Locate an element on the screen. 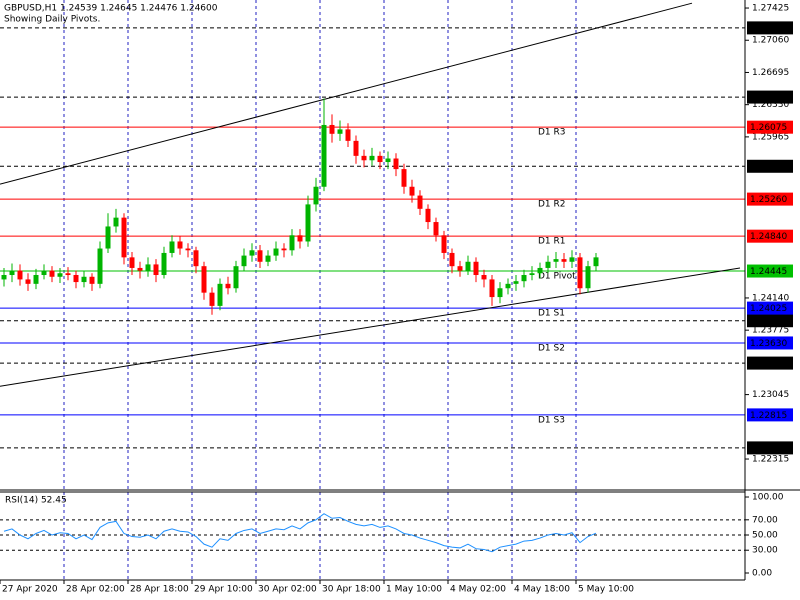 The height and width of the screenshot is (600, 800). x-tick-label: 1 May 10:00 is located at coordinates (414, 590).